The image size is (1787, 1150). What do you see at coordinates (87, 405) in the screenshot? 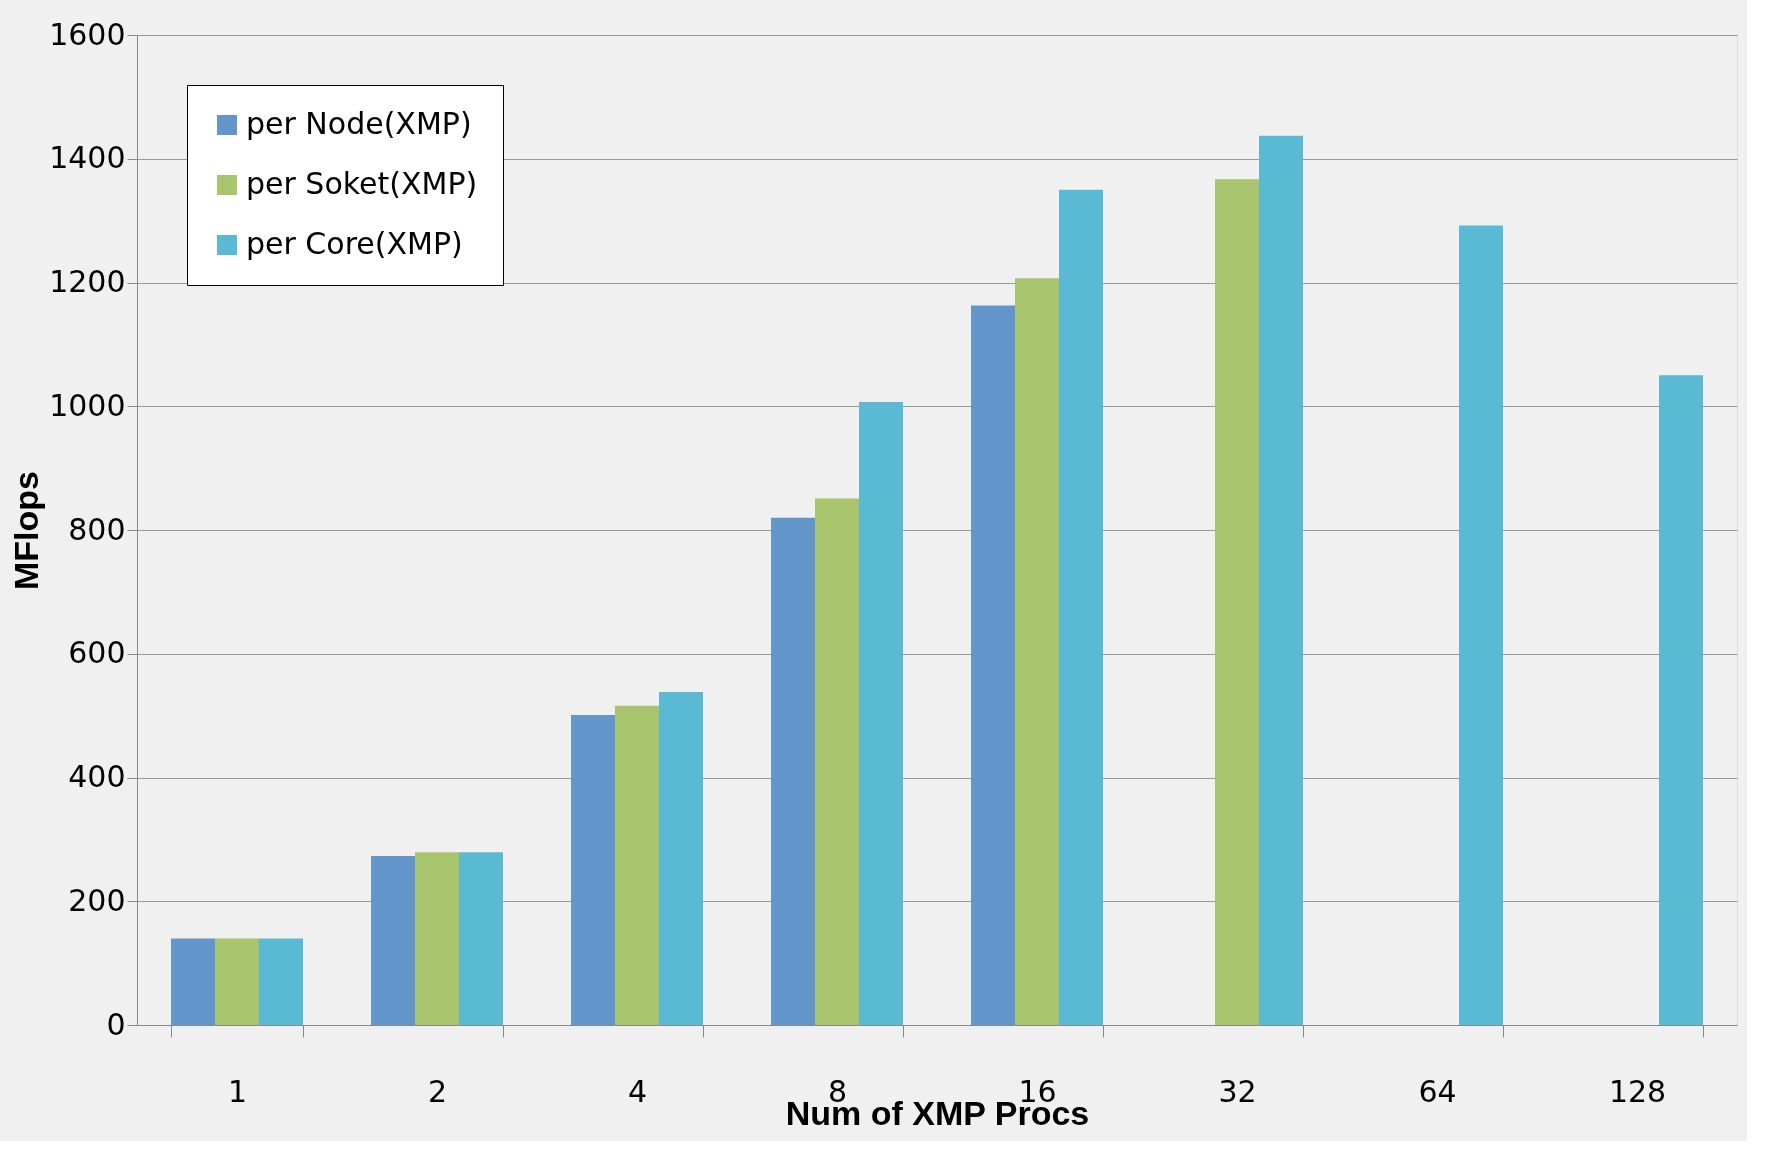
I see `y-tick-label: 1000` at bounding box center [87, 405].